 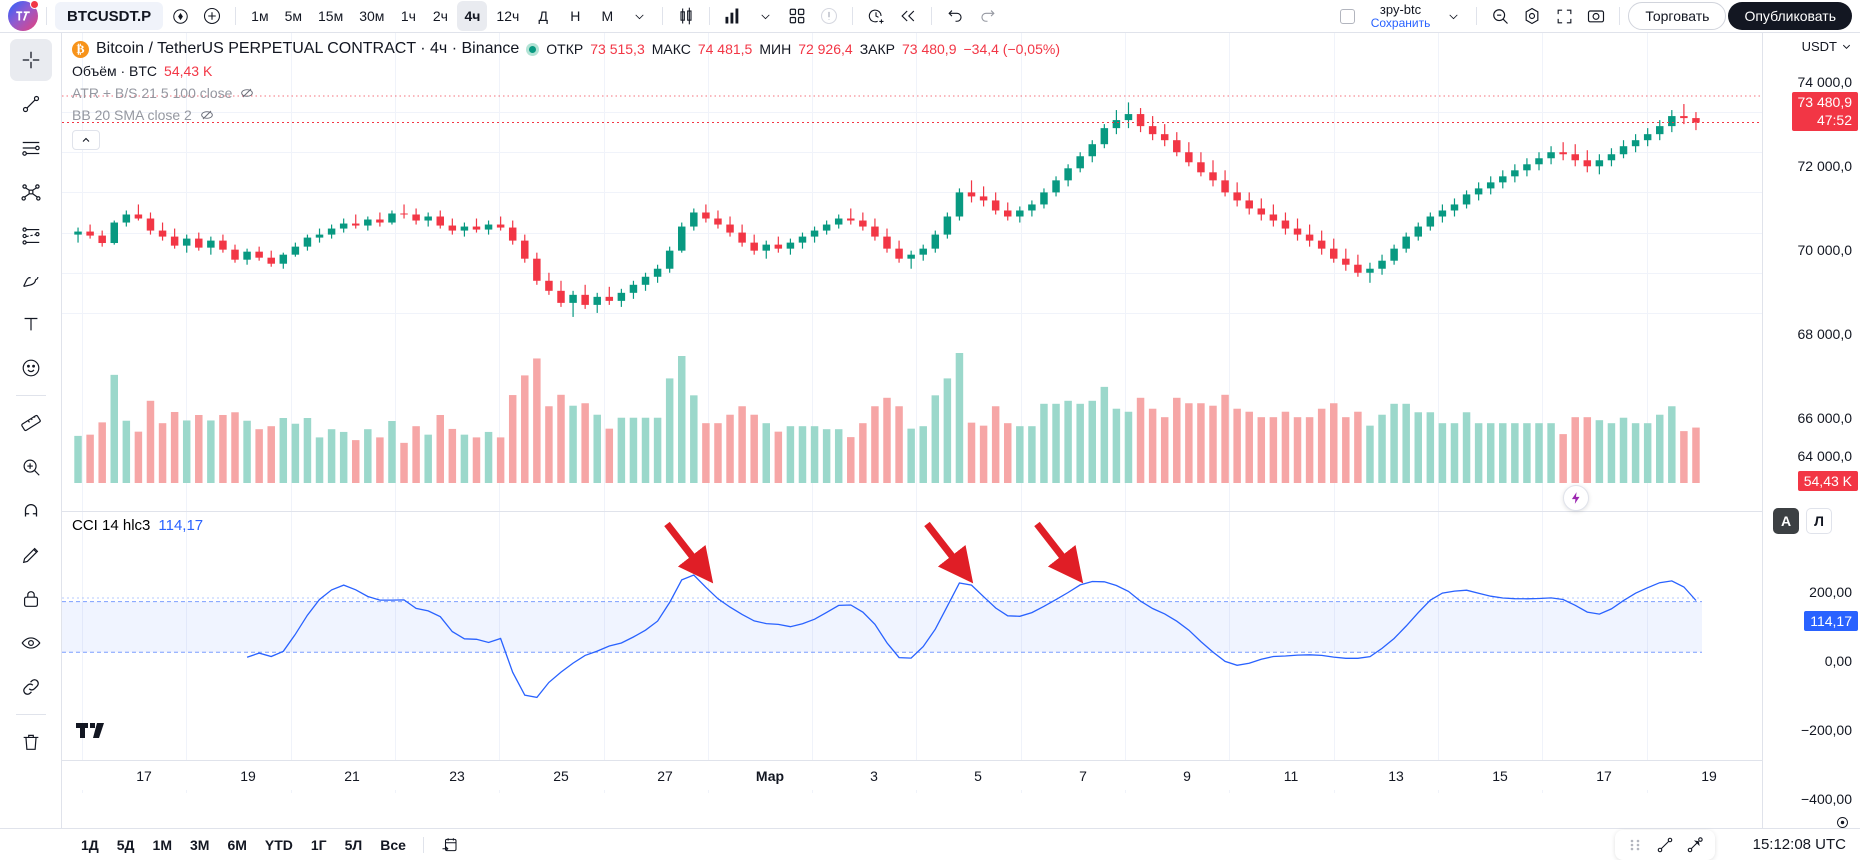 I want to click on indicators-chevron-icon, so click(x=765, y=16).